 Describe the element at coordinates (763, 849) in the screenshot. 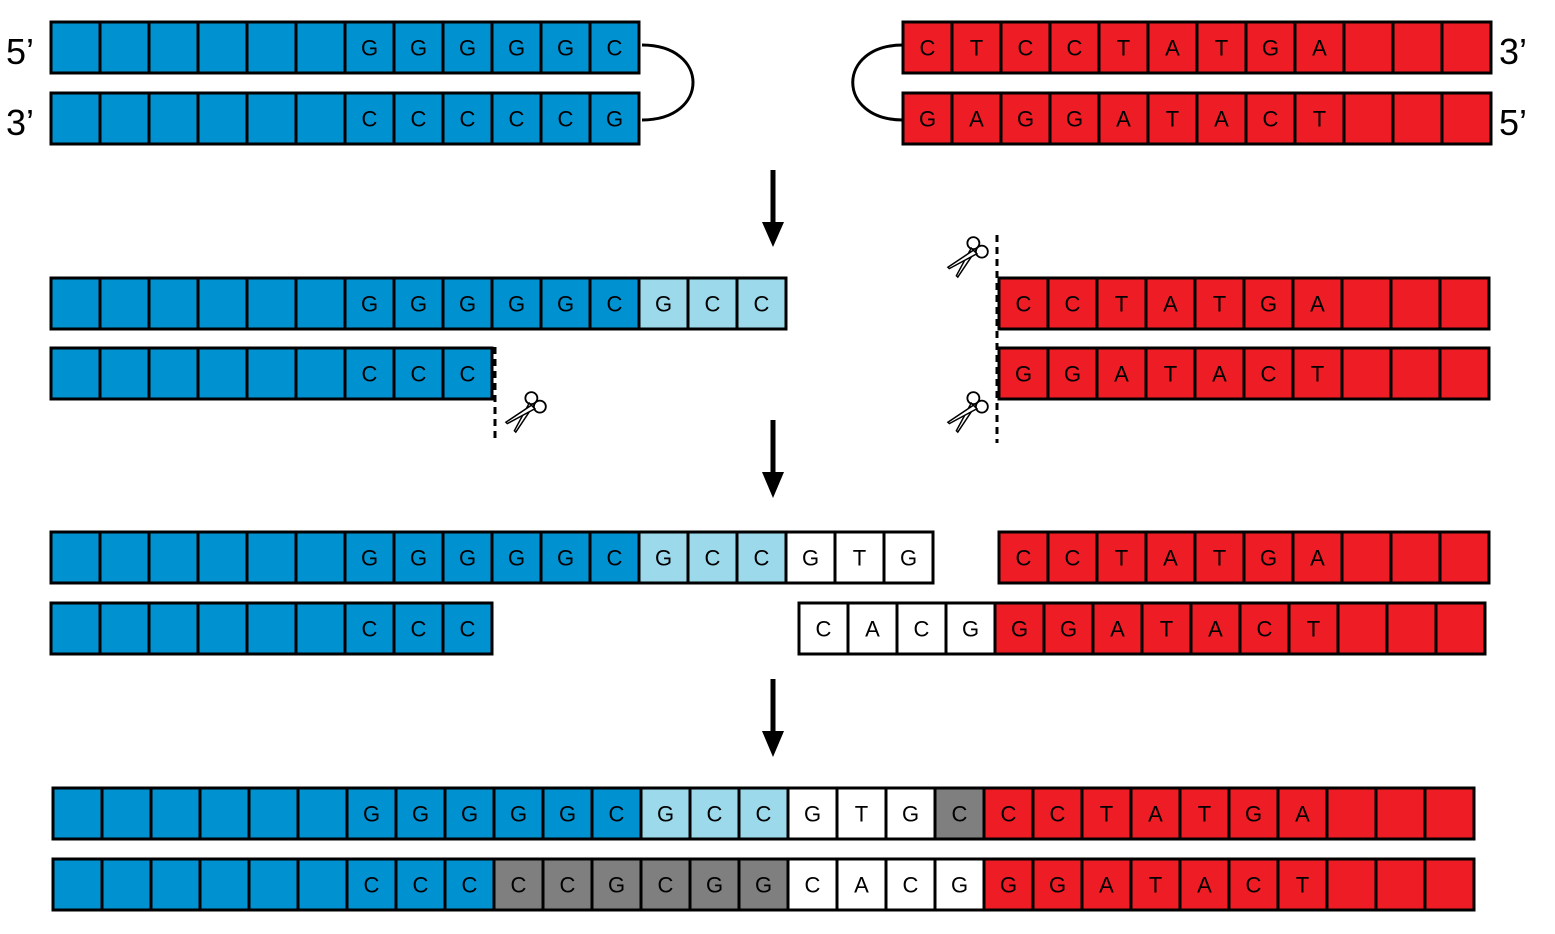

I see `stage-joined-junction: G G G G G C G C C G T G C C C T A T G A C C C C C G C G G C A C G G G A T A C T` at that location.